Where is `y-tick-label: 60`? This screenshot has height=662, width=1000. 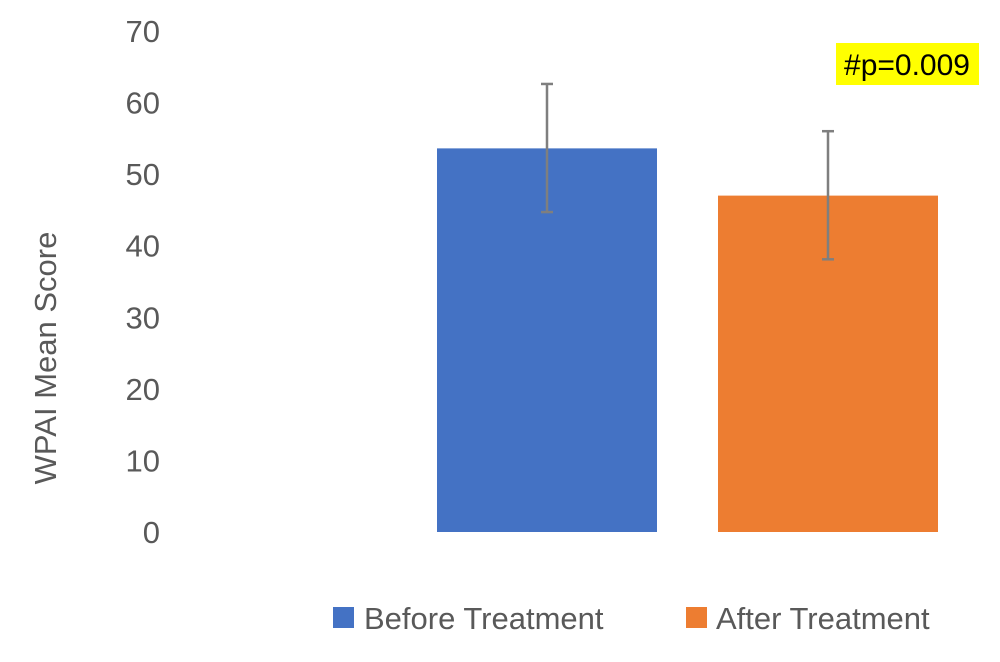 y-tick-label: 60 is located at coordinates (143, 103).